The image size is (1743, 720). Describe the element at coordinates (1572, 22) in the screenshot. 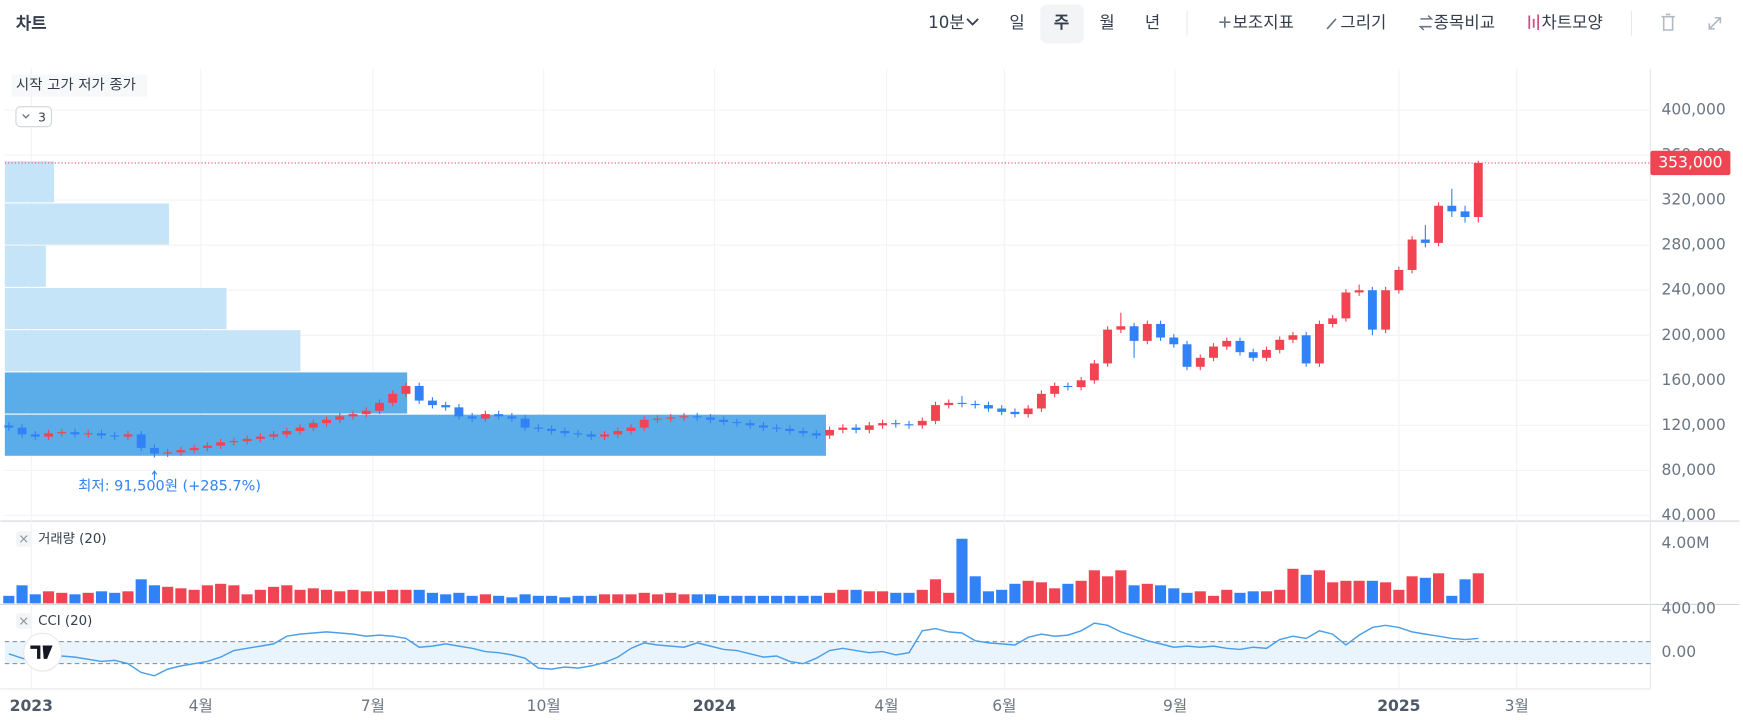

I see `toolbar-button: 차트모양` at that location.